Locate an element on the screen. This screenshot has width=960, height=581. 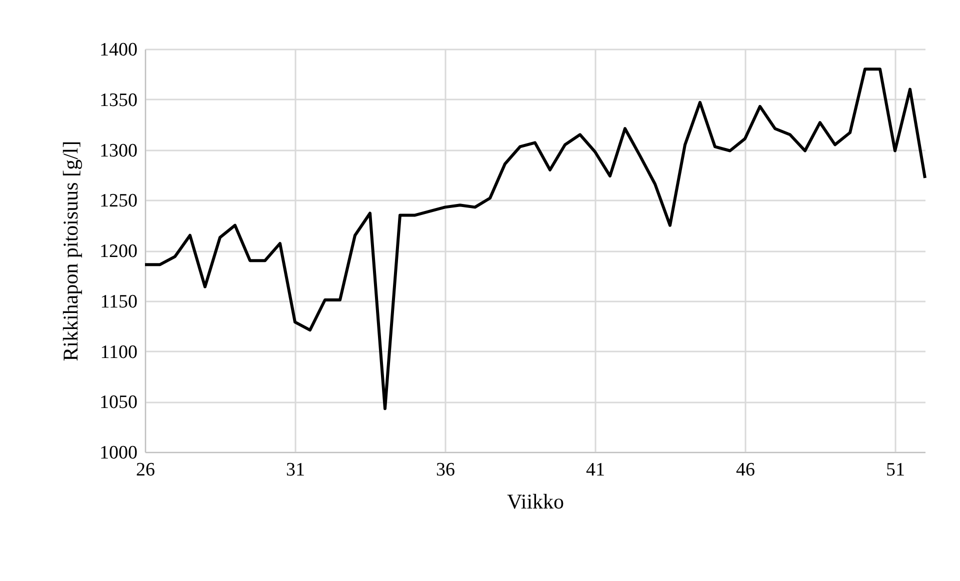
y-axis-title: Rikkihapon pitoisuus [g/l] is located at coordinates (70, 251).